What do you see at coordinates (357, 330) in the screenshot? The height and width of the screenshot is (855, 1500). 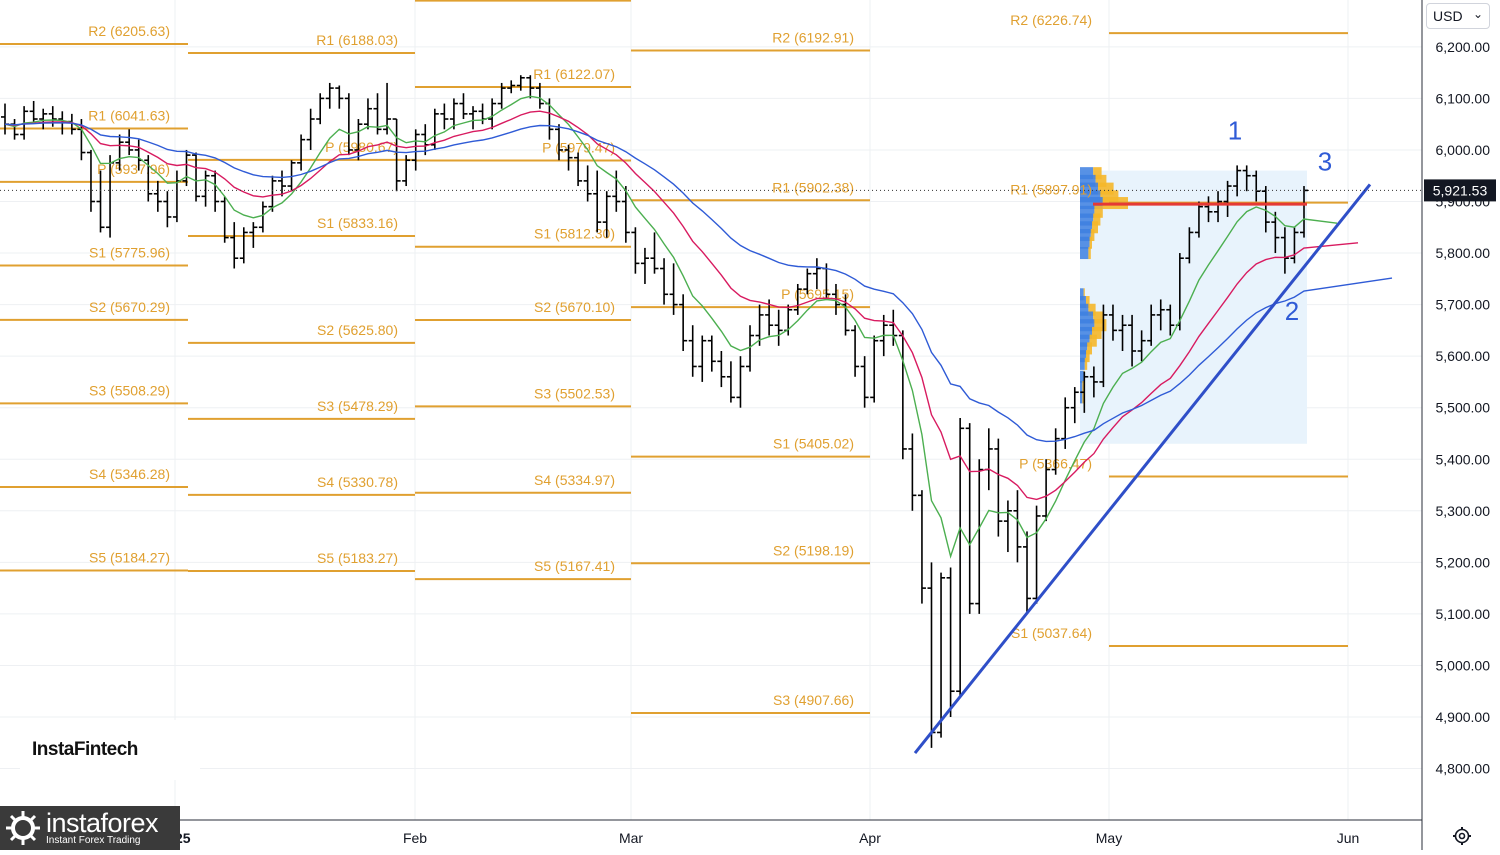 I see `pivot-label: S2 (5625.80)` at bounding box center [357, 330].